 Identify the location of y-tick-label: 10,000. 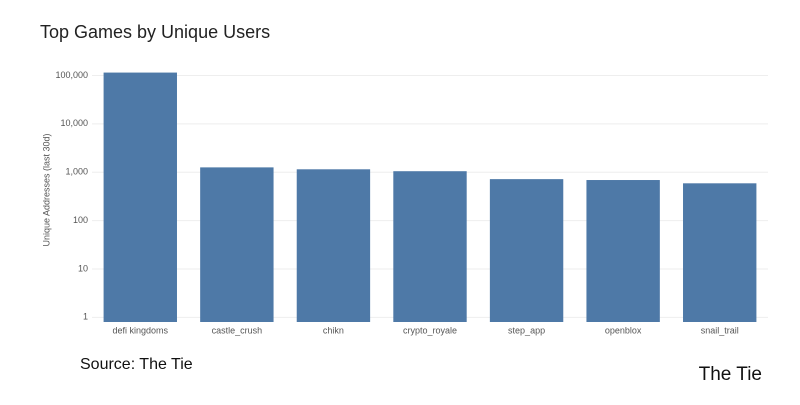
(74, 123).